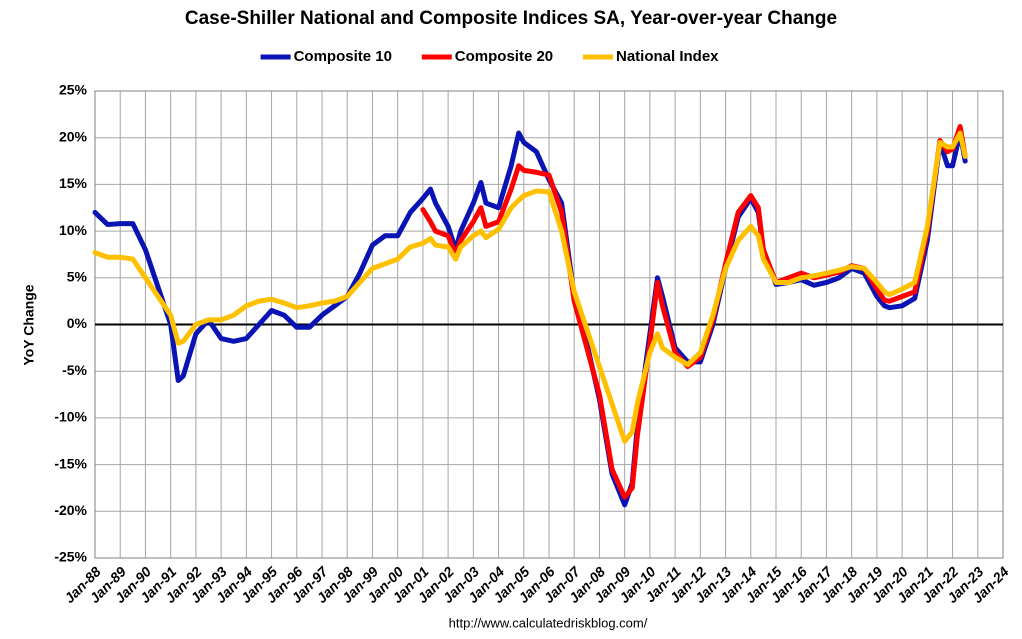 The height and width of the screenshot is (639, 1022). I want to click on y-tick-label: -10%, so click(70, 417).